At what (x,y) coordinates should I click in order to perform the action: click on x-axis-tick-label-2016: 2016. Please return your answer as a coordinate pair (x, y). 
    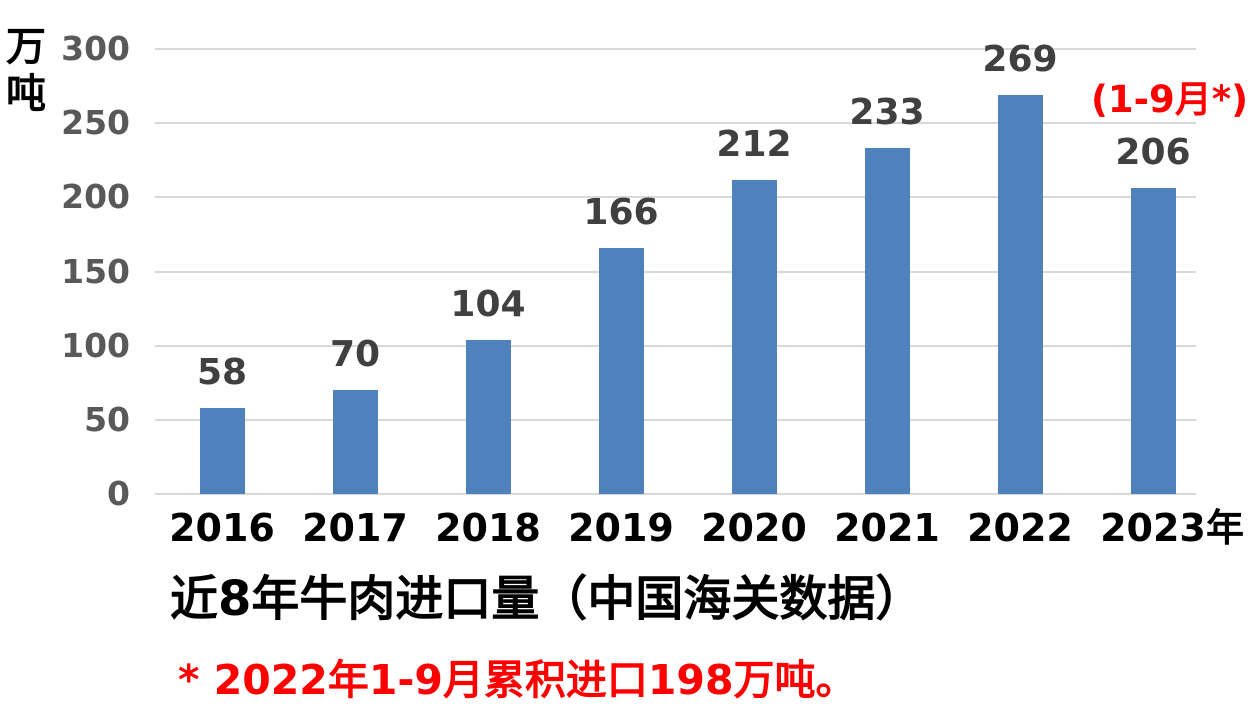
    Looking at the image, I should click on (222, 528).